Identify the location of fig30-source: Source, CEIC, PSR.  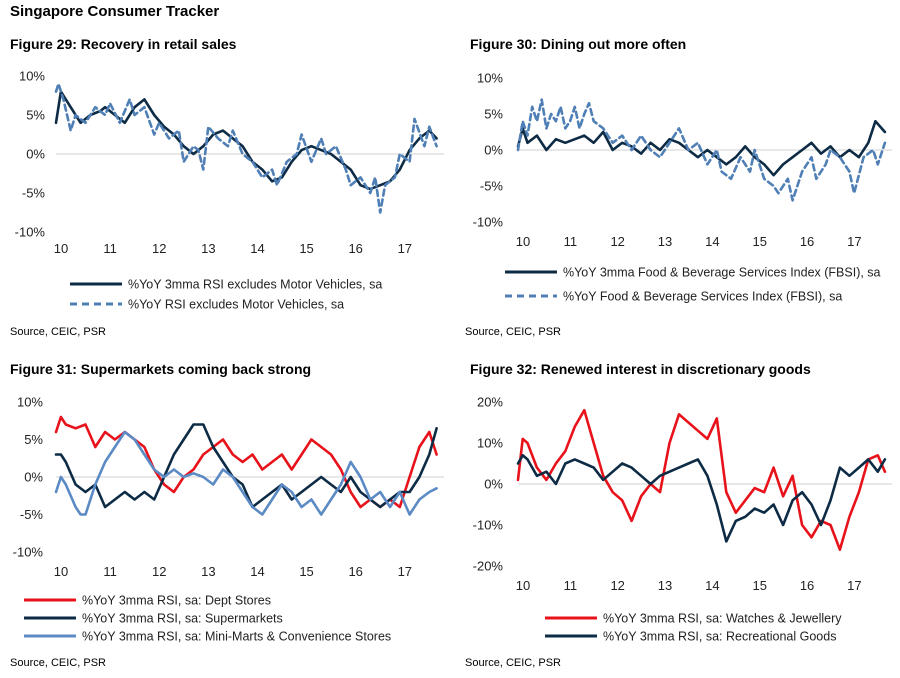
(513, 332).